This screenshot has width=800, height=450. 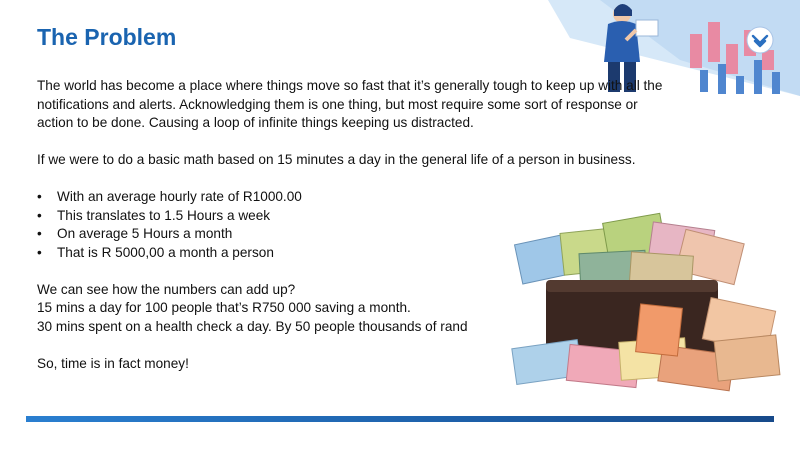 I want to click on add-up-line: We can see how the numbers can add up?, so click(x=166, y=289).